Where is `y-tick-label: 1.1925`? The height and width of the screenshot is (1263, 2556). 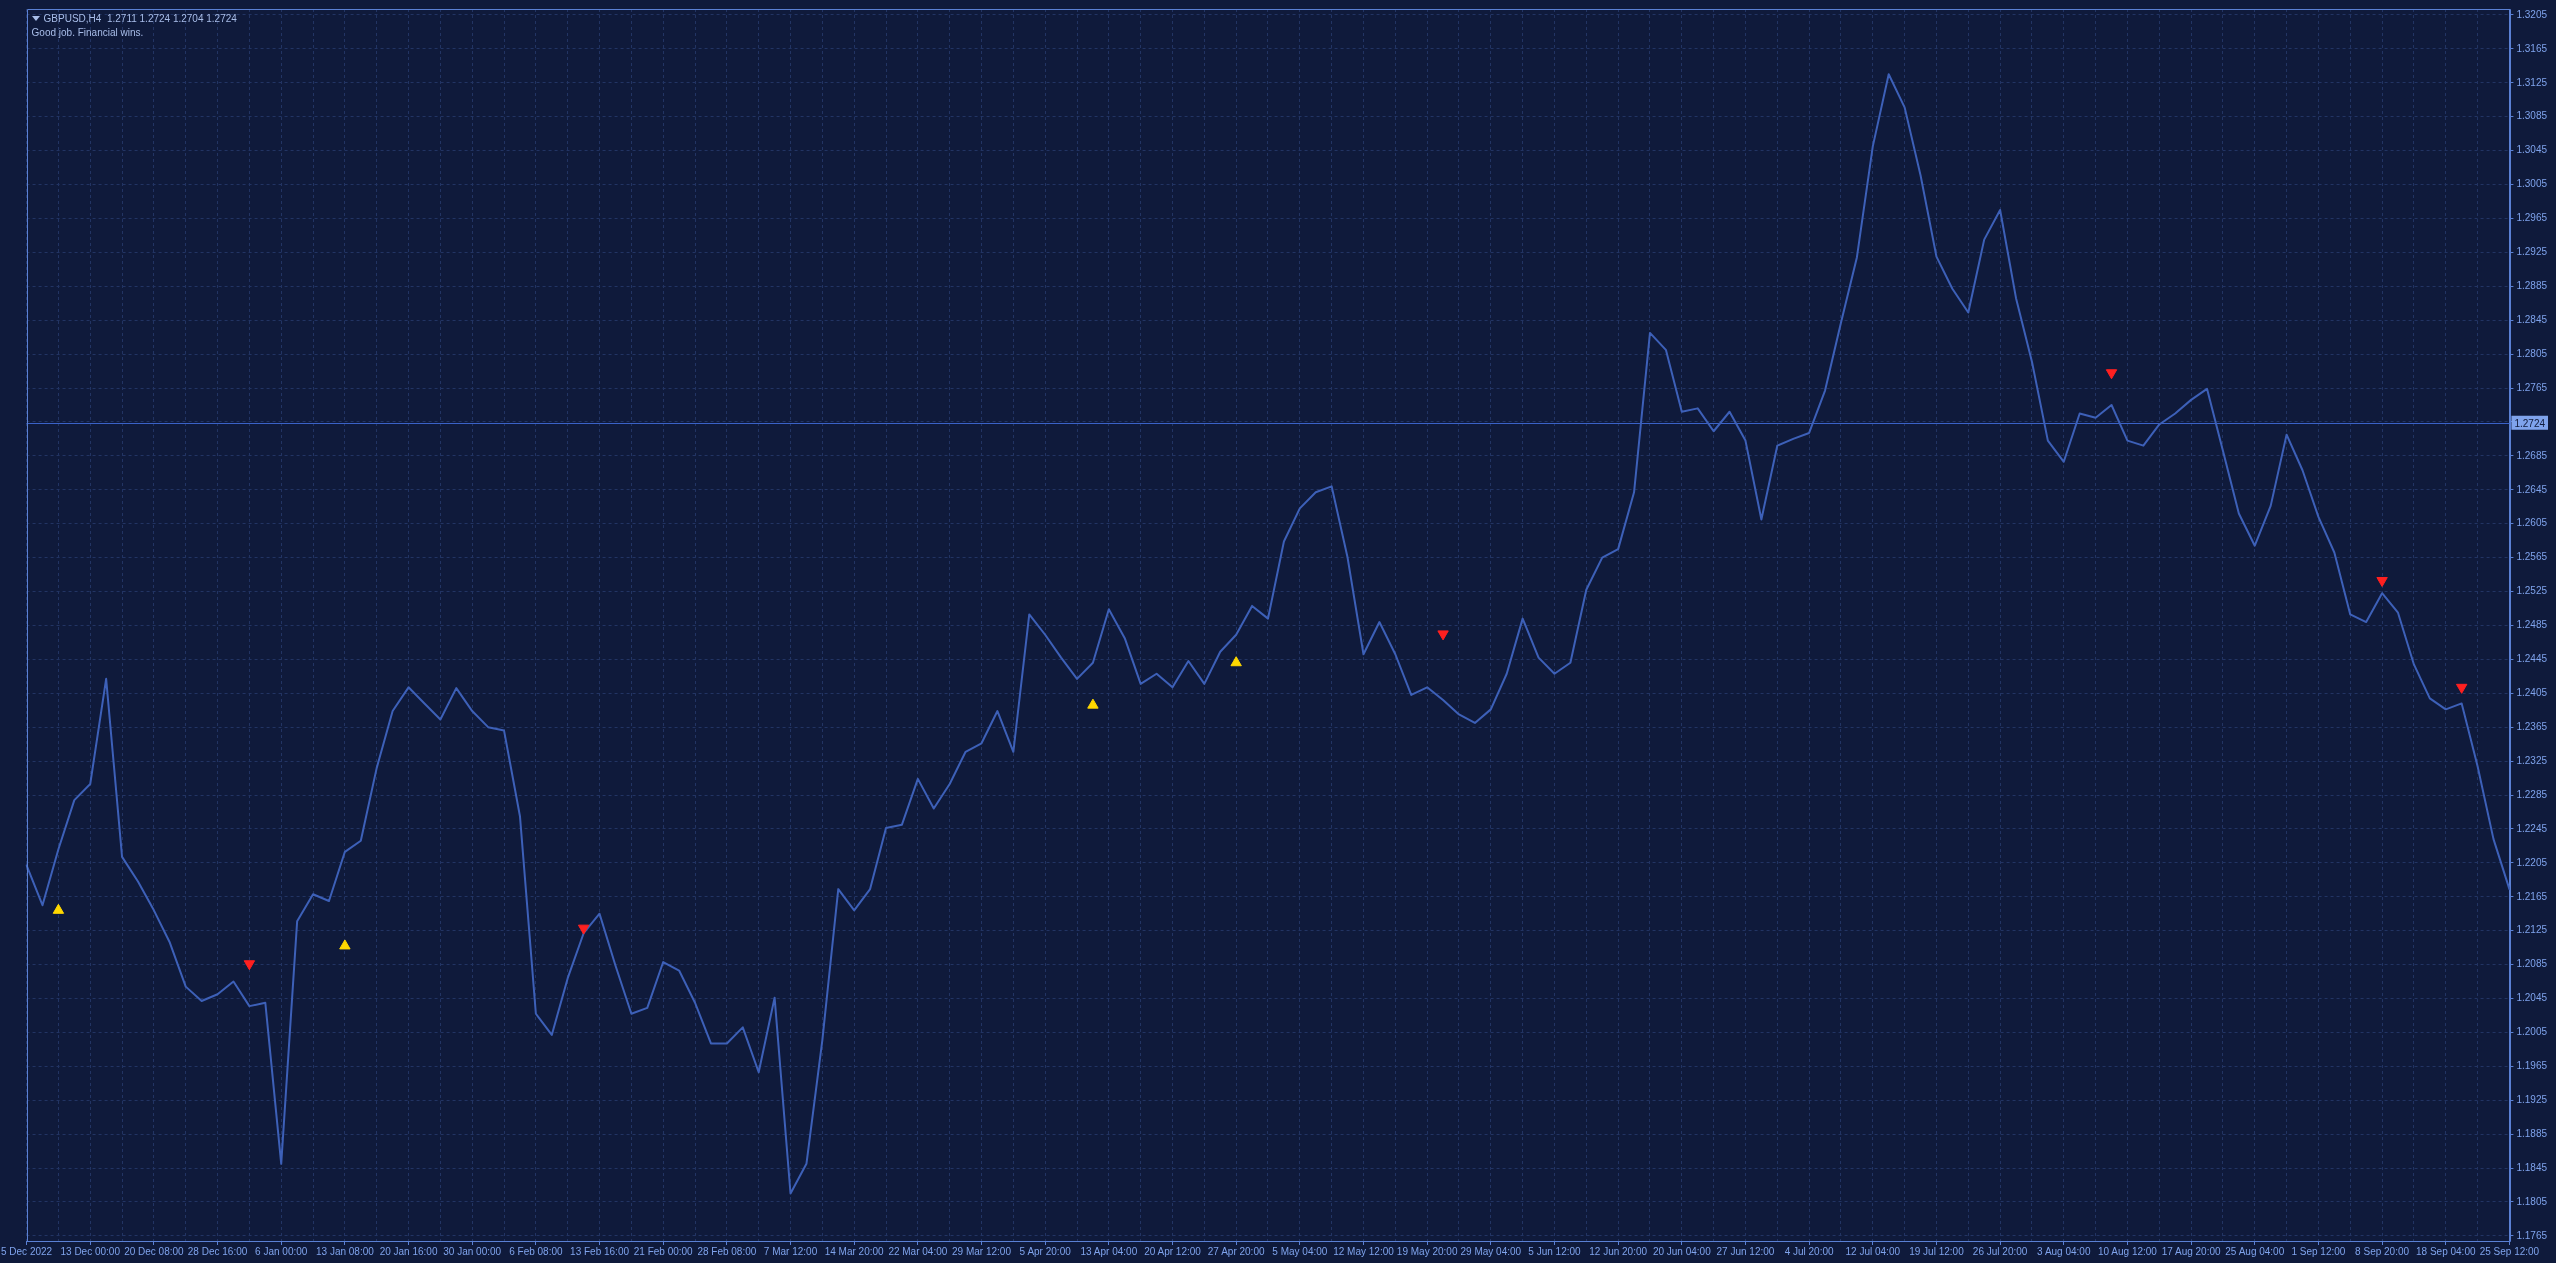
y-tick-label: 1.1925 is located at coordinates (2532, 1099).